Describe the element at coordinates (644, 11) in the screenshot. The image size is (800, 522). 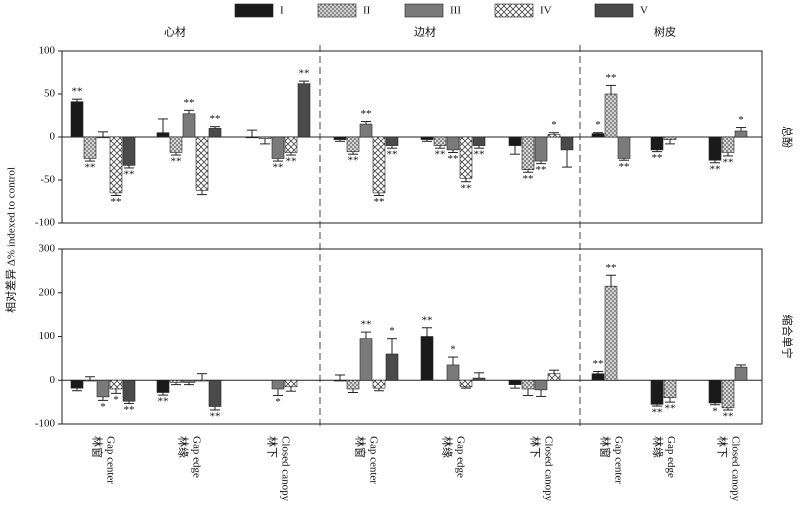
I see `legend-label: V` at that location.